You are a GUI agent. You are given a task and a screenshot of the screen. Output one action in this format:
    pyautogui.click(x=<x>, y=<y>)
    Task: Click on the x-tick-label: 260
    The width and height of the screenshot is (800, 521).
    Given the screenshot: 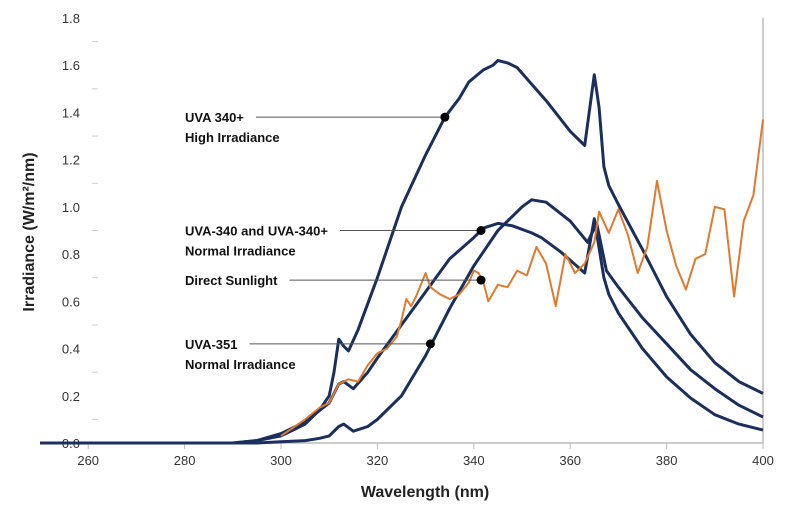 What is the action you would take?
    pyautogui.click(x=88, y=460)
    